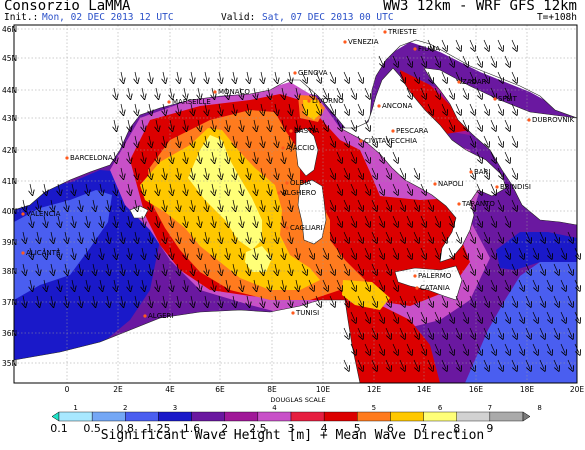  Describe the element at coordinates (9, 271) in the screenshot. I see `lat-label: 38N` at that location.